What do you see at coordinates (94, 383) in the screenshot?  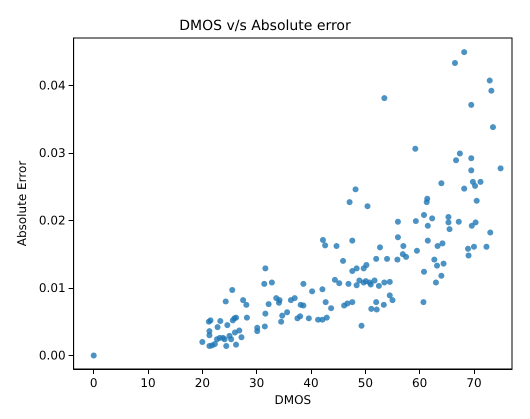 I see `x-tick-label: 0` at bounding box center [94, 383].